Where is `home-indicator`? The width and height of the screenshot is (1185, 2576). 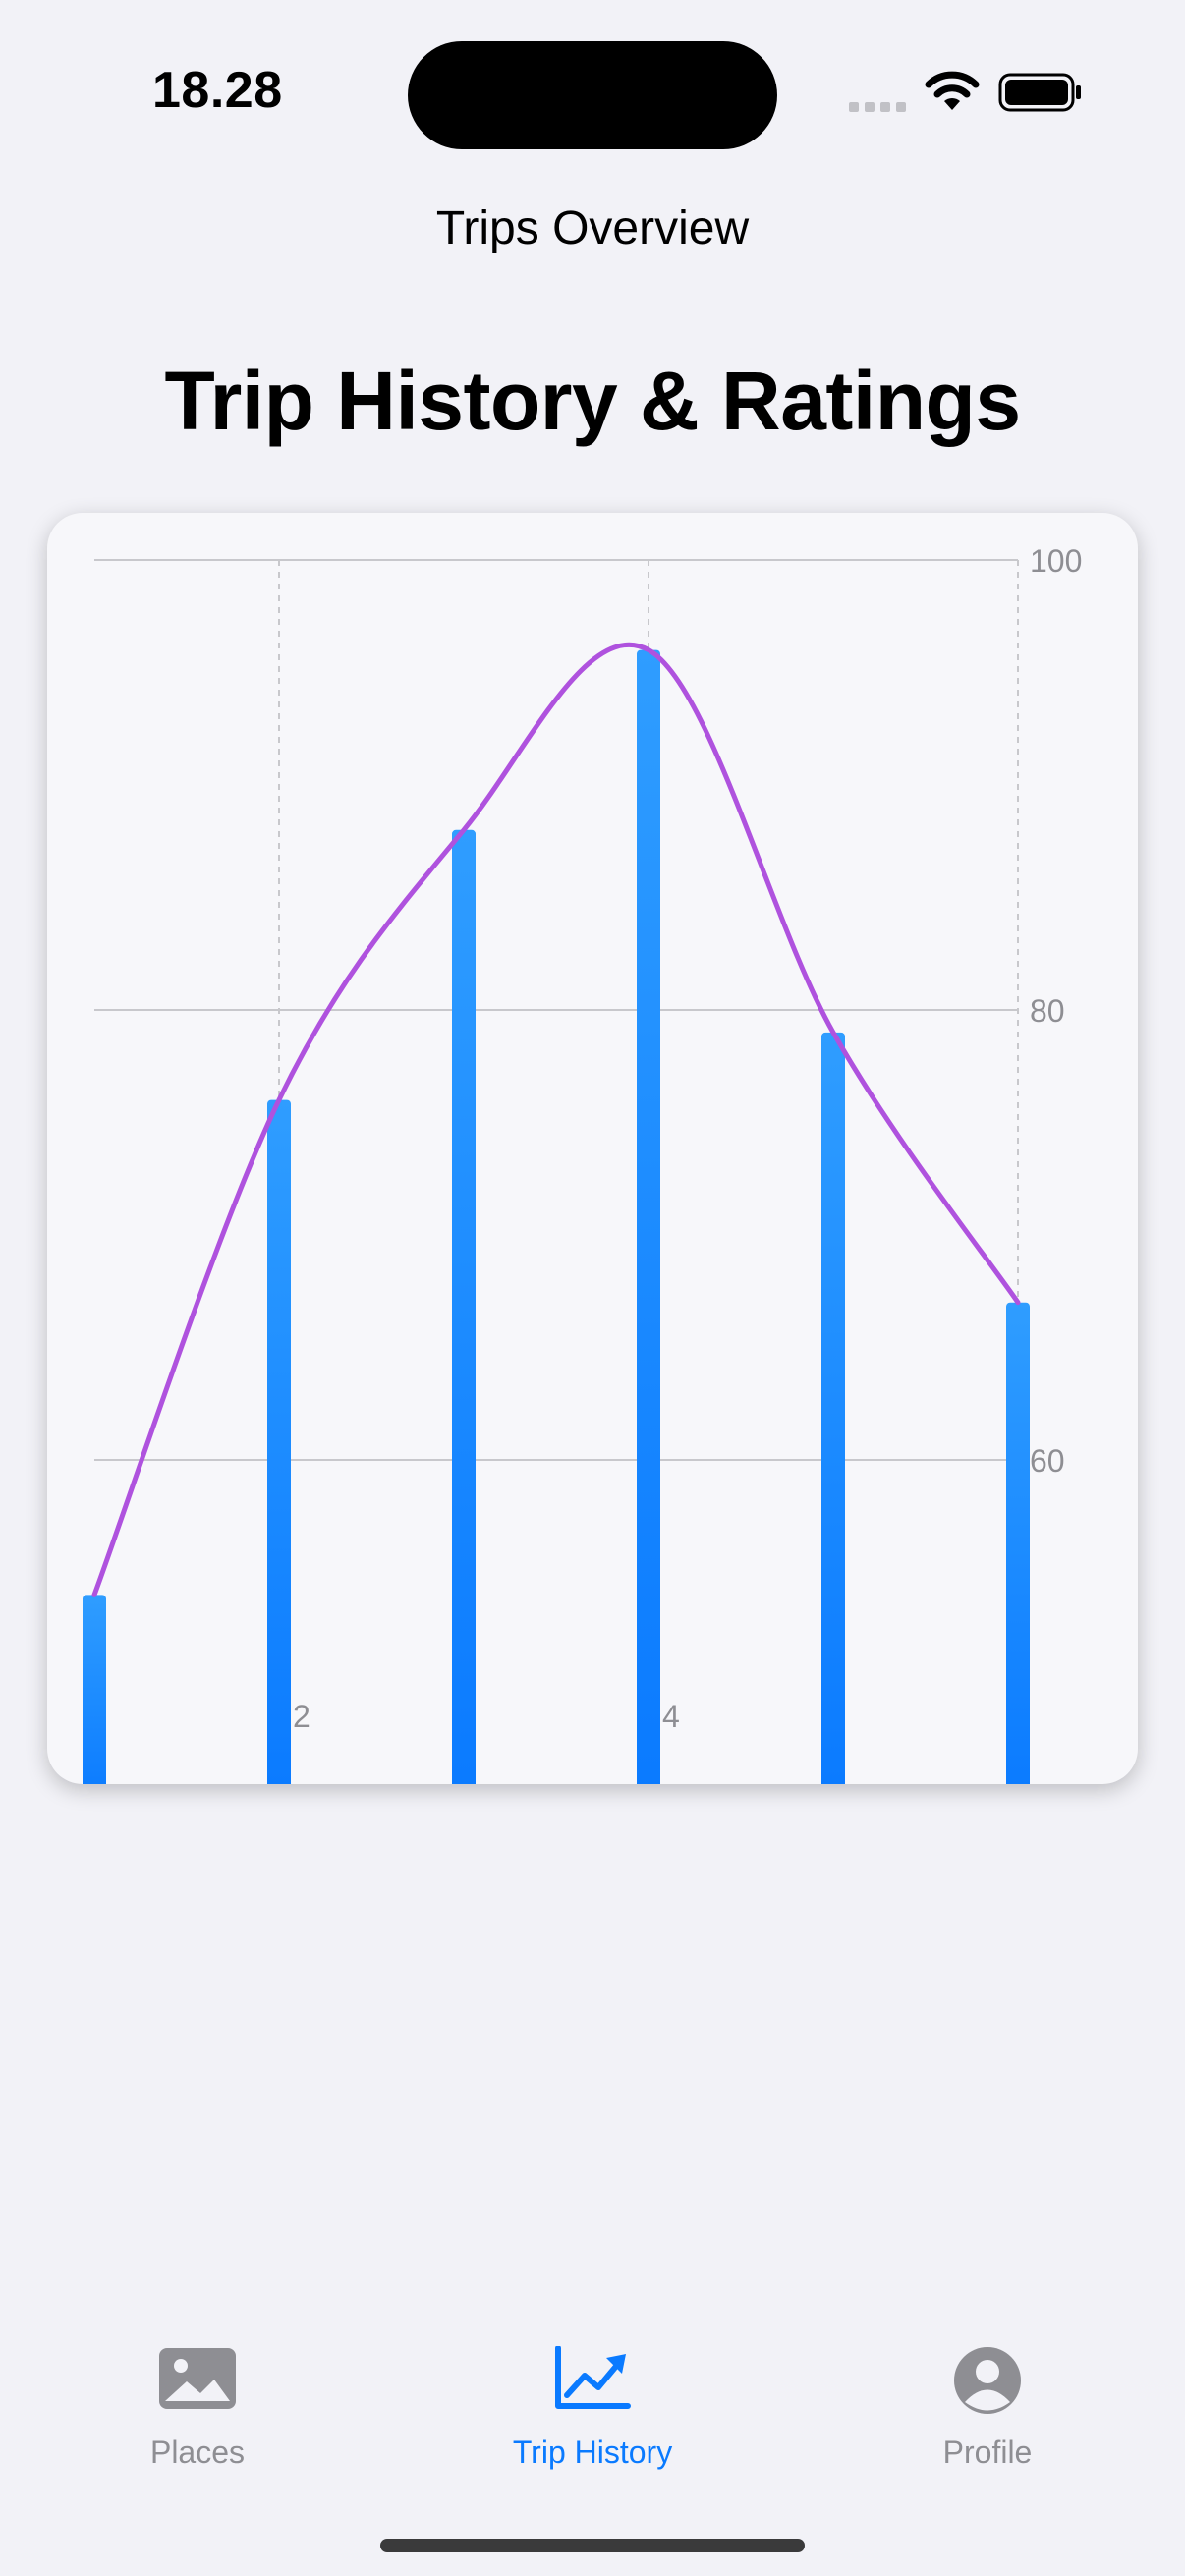 home-indicator is located at coordinates (592, 2545).